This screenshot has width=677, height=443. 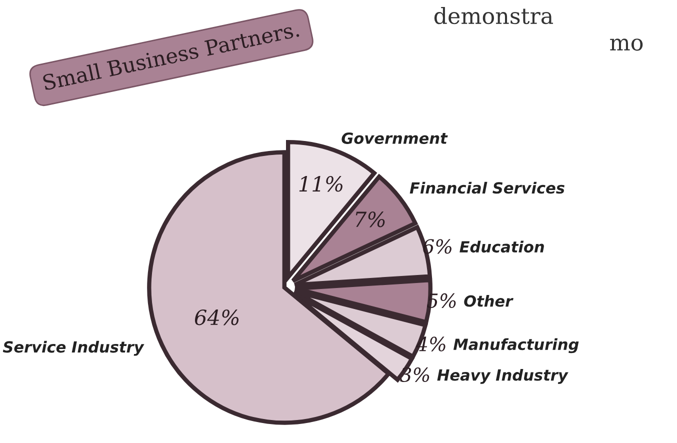 What do you see at coordinates (493, 15) in the screenshot?
I see `text: demonstra` at bounding box center [493, 15].